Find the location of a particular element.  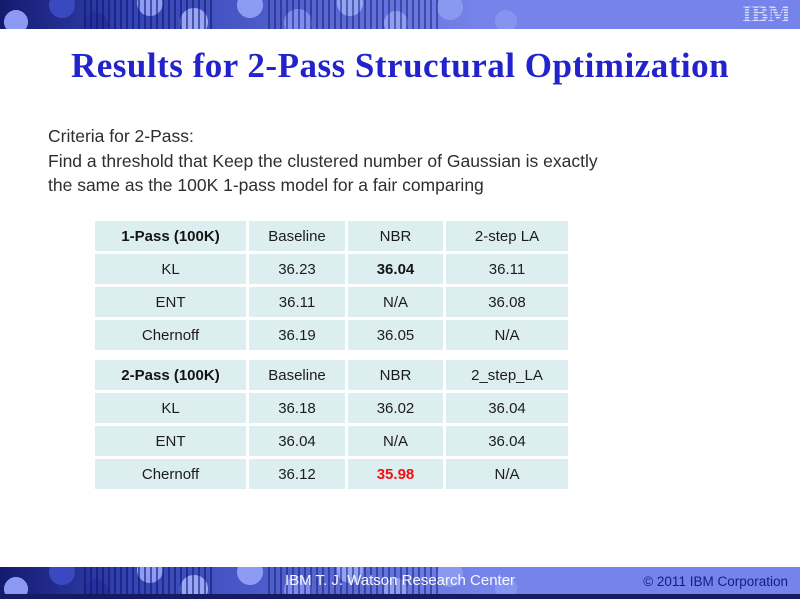

svg-text: IBM is located at coordinates (765, 14).